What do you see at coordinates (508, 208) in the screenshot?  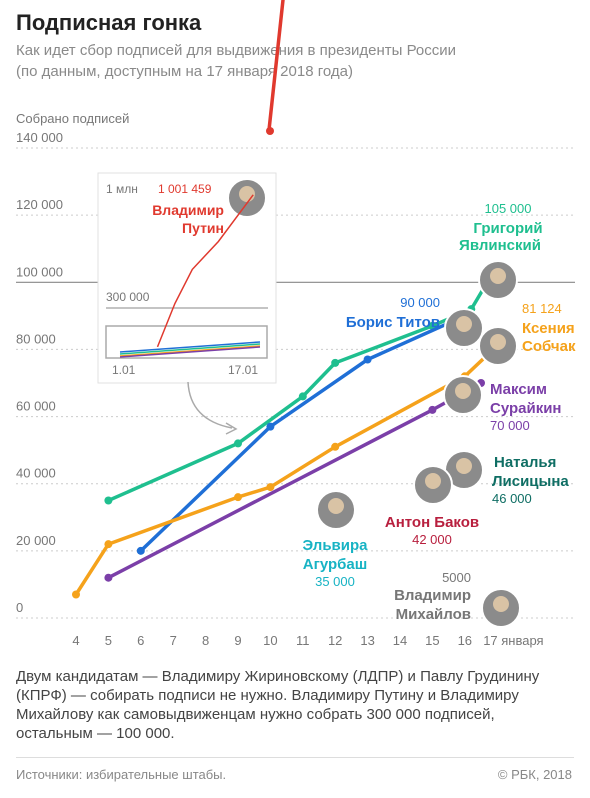 I see `value-label-yavlinsky: 105 000` at bounding box center [508, 208].